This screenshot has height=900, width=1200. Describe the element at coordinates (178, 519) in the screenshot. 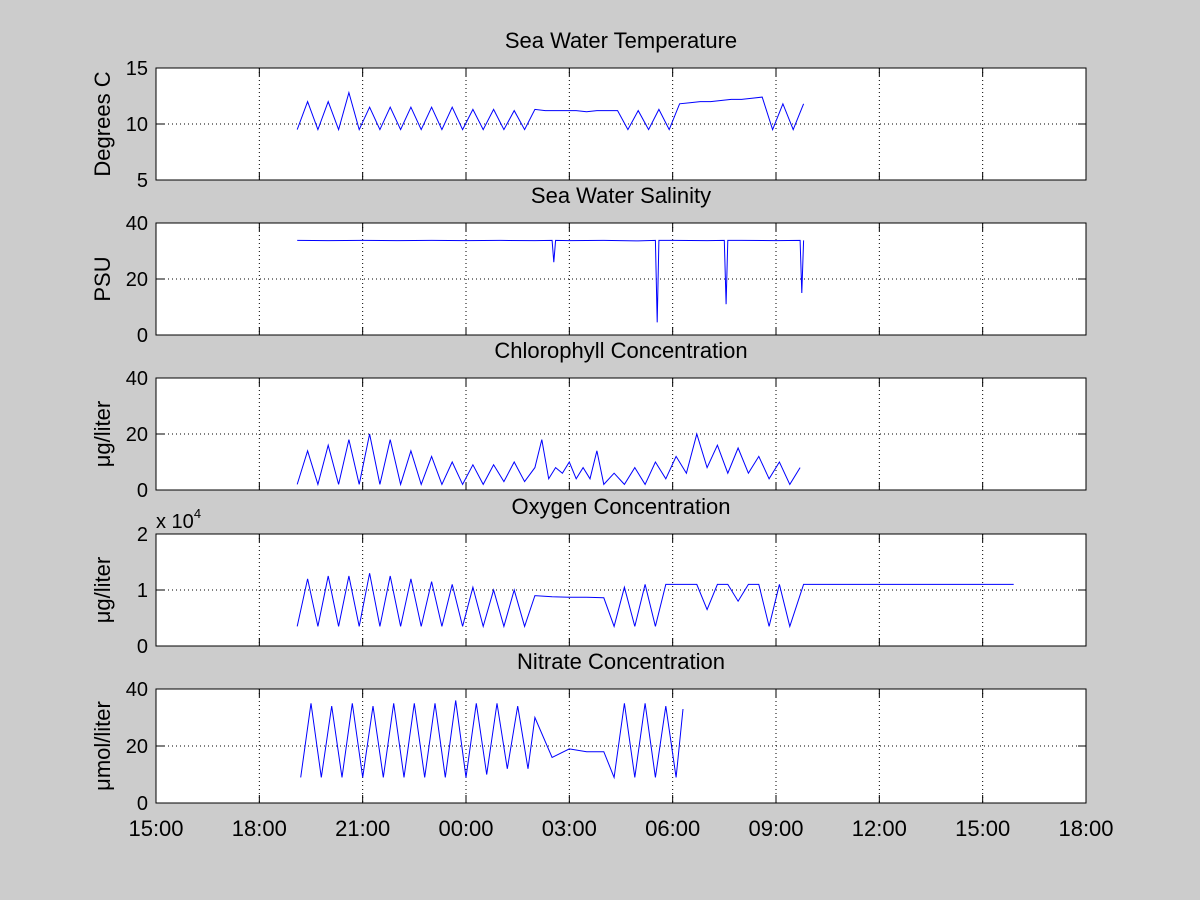

I see `y-multiplier-label: x 104` at that location.